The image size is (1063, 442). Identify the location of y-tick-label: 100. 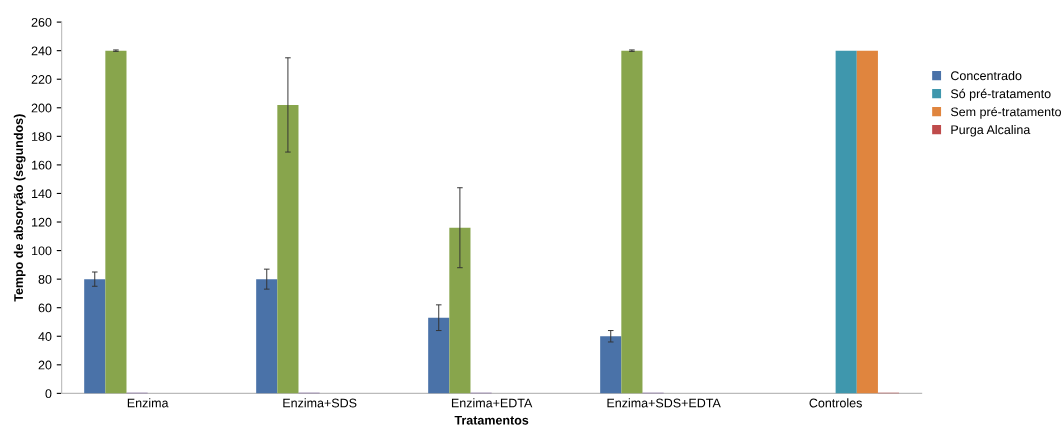
(42, 251).